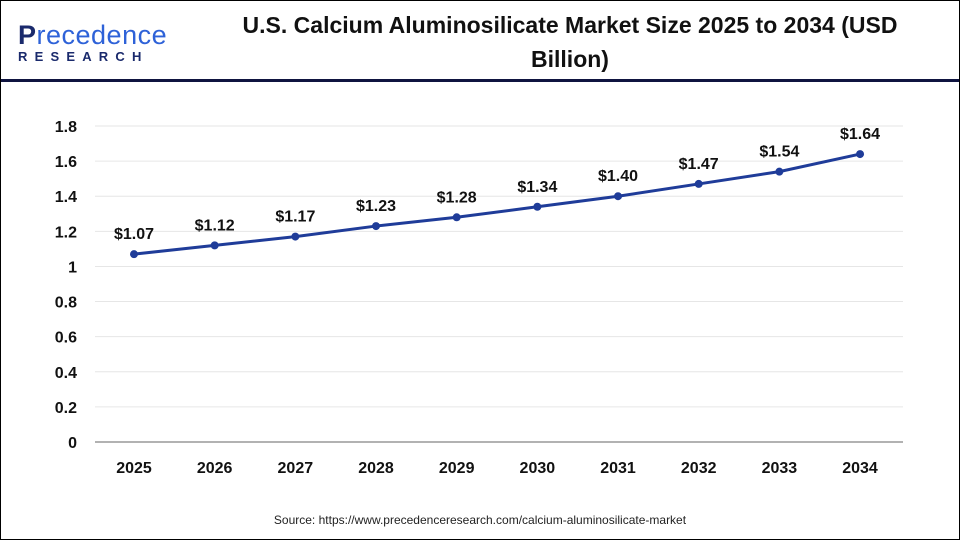 The image size is (960, 540). What do you see at coordinates (72, 443) in the screenshot?
I see `y-tick-label: 0` at bounding box center [72, 443].